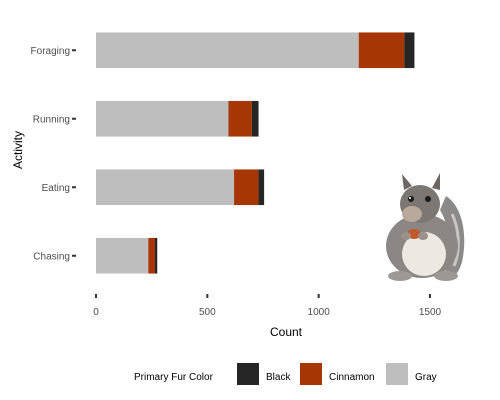  Describe the element at coordinates (246, 187) in the screenshot. I see `bar-eating-cinnamon` at that location.